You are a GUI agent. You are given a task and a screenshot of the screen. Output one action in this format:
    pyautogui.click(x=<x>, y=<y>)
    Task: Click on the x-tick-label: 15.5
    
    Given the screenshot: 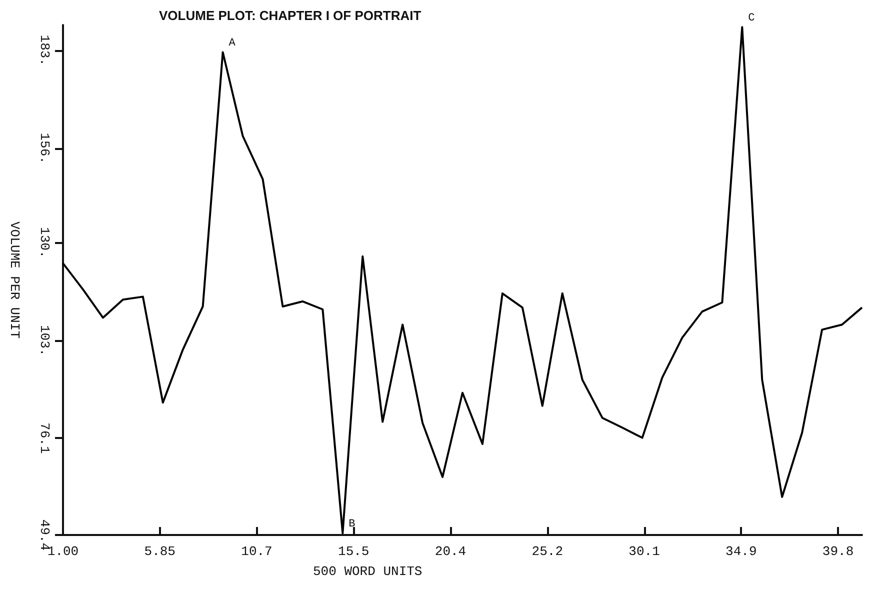 What is the action you would take?
    pyautogui.click(x=354, y=551)
    